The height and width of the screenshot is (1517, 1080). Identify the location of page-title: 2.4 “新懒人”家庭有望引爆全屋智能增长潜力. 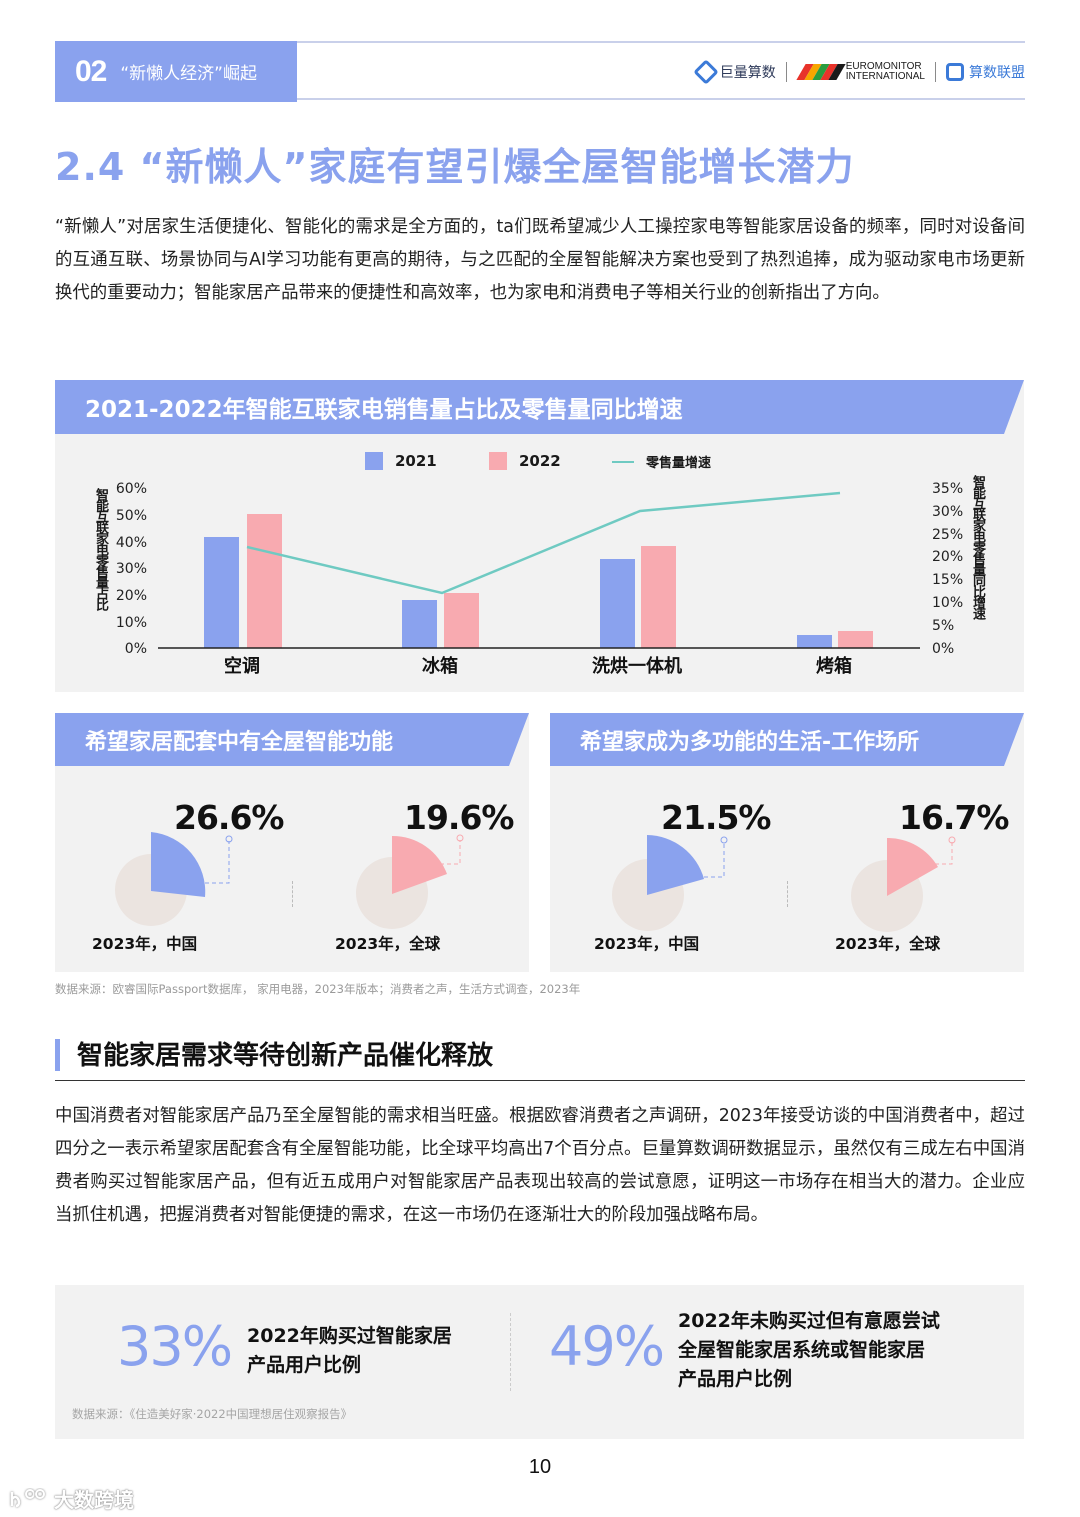
(455, 167).